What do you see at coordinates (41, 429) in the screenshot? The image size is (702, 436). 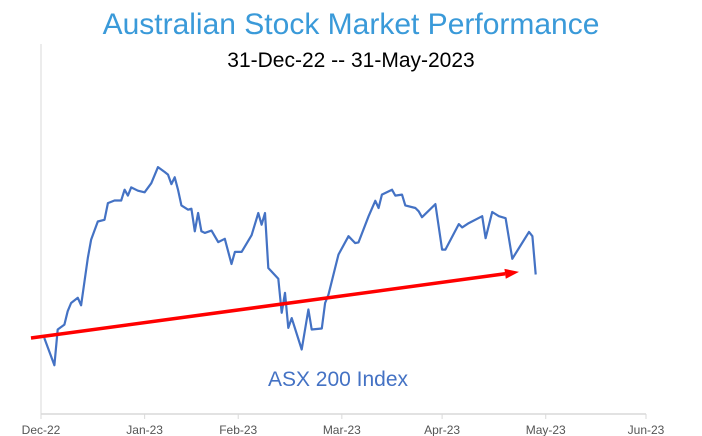 I see `x-tick-label: Dec-22` at bounding box center [41, 429].